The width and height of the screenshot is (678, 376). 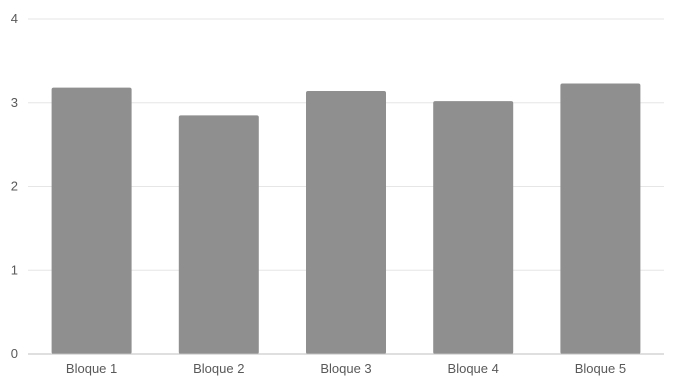 I want to click on x-tick-label: Bloque 3, so click(x=345, y=368).